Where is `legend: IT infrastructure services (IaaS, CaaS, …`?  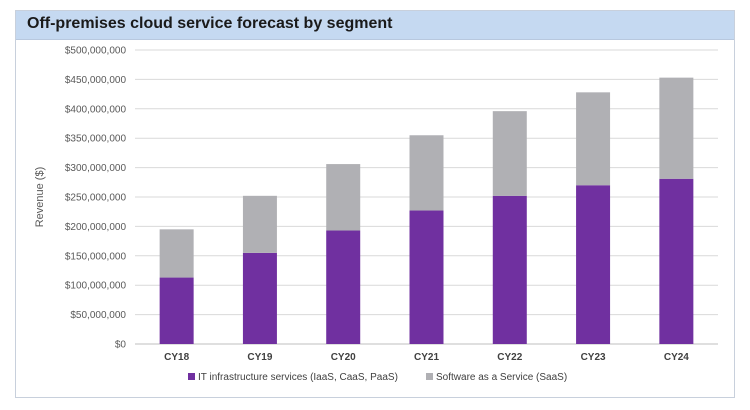
legend: IT infrastructure services (IaaS, CaaS, … is located at coordinates (377, 377).